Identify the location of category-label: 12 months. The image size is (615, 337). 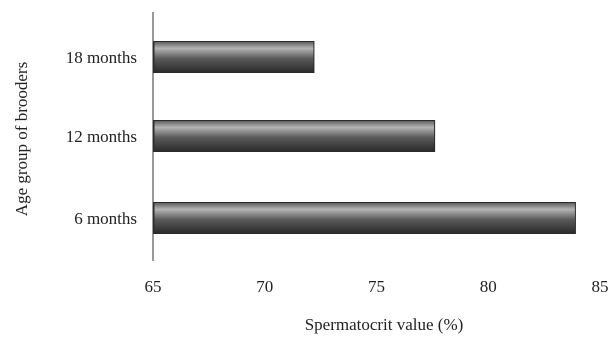
(101, 136).